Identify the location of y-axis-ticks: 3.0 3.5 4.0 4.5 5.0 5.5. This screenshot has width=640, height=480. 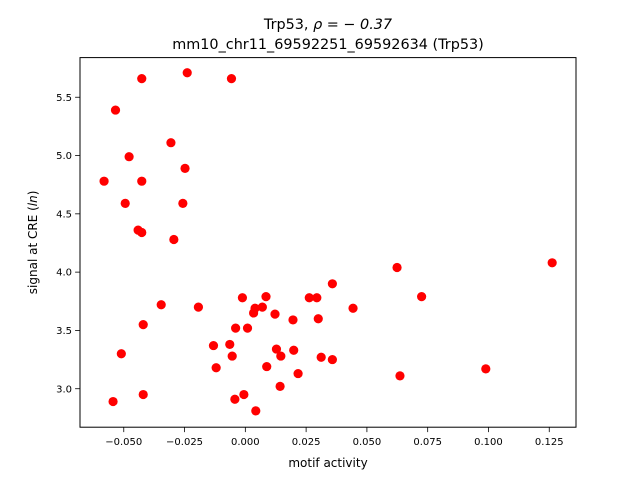
(68, 244).